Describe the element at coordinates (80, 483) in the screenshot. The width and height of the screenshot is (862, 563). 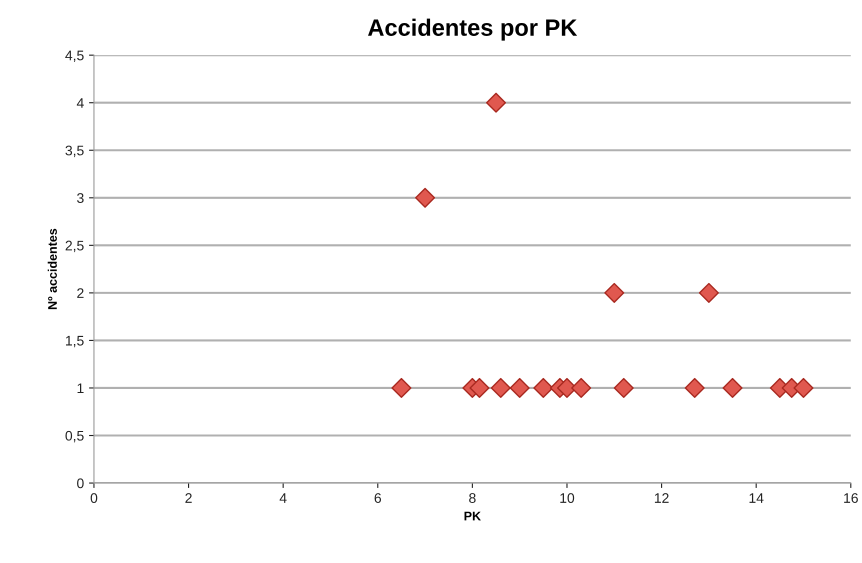
I see `y-tick-label: 0` at that location.